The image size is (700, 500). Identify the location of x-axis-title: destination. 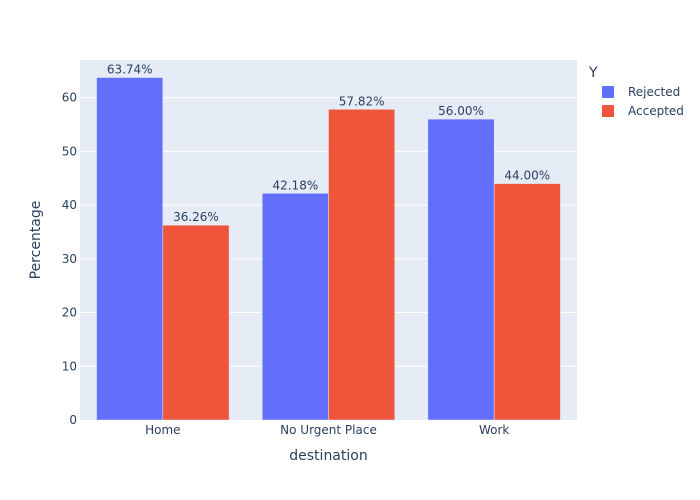
(328, 456).